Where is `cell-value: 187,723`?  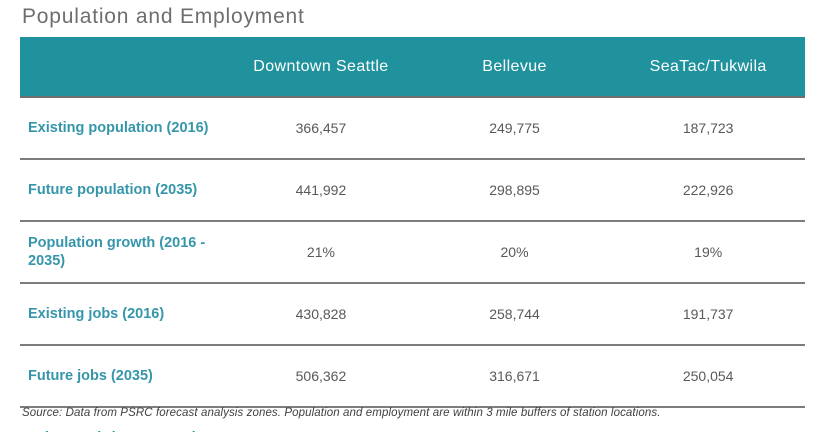 cell-value: 187,723 is located at coordinates (708, 128).